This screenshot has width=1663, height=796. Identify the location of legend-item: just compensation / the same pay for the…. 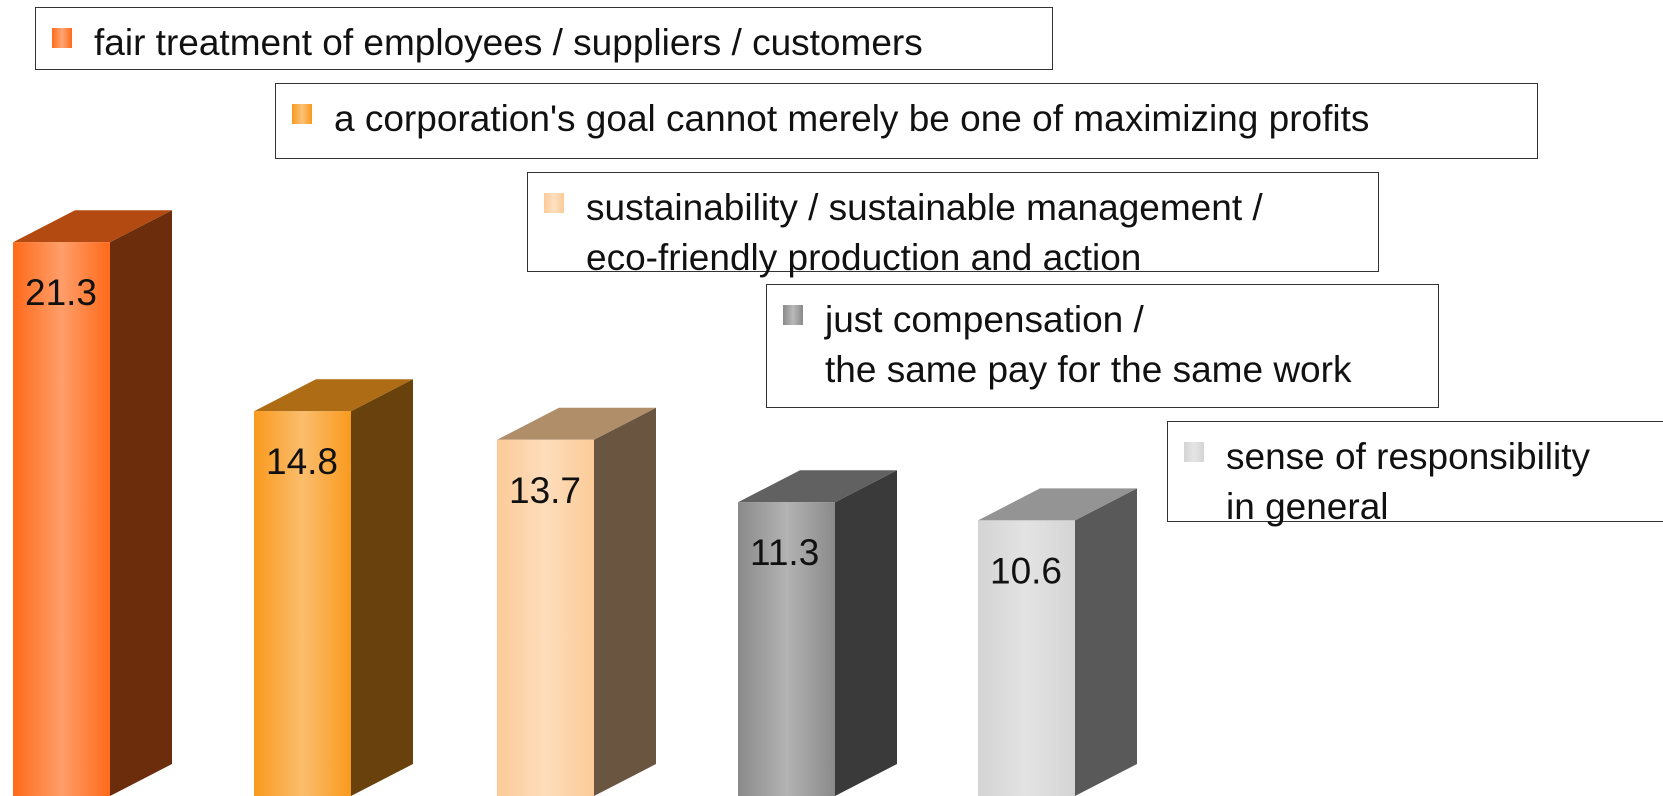
(1102, 346).